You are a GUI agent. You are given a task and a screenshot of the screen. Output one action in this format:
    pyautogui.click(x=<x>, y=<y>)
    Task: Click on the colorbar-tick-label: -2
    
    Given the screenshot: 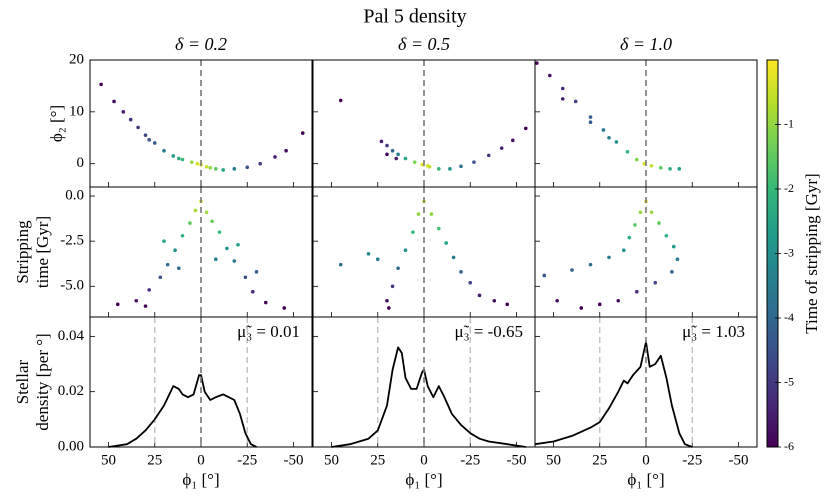 What is the action you would take?
    pyautogui.click(x=789, y=188)
    